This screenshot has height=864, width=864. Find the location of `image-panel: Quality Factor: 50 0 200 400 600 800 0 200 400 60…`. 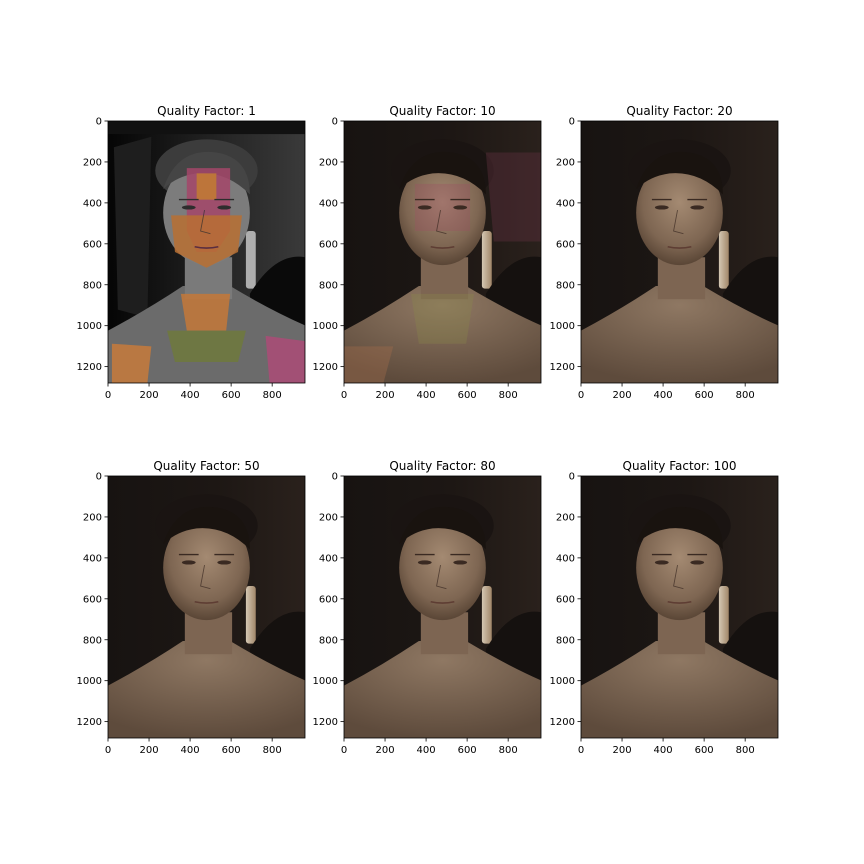

image-panel: Quality Factor: 50 0 200 400 600 800 0 200 400 60… is located at coordinates (191, 607).